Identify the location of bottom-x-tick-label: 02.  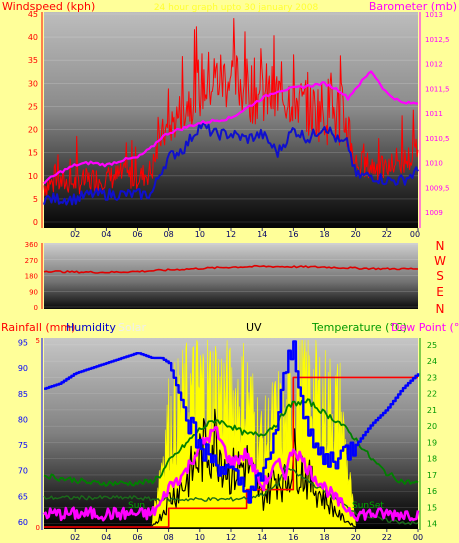
(75, 537).